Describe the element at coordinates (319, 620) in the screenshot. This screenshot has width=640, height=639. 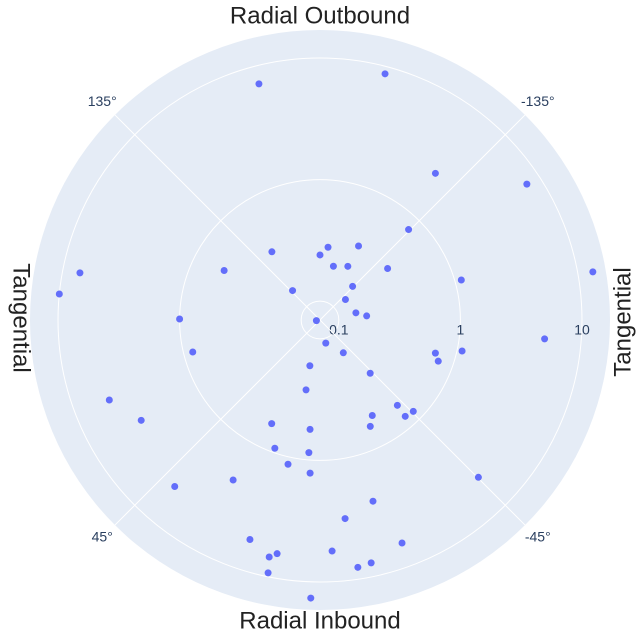
I see `annotation: Radial Inbound` at that location.